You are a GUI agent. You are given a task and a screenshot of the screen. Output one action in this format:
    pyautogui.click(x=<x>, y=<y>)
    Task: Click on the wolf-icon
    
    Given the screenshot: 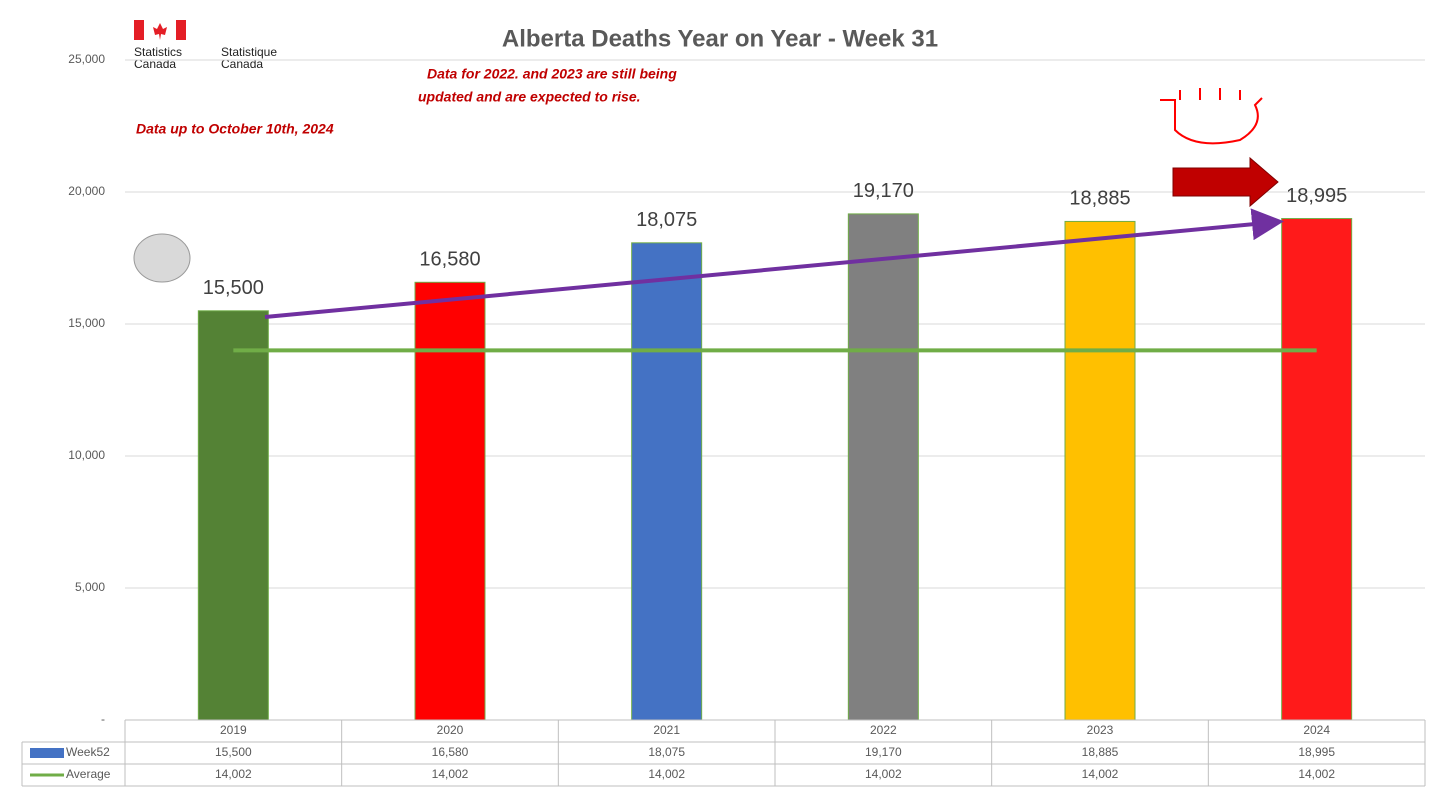 What is the action you would take?
    pyautogui.click(x=162, y=258)
    